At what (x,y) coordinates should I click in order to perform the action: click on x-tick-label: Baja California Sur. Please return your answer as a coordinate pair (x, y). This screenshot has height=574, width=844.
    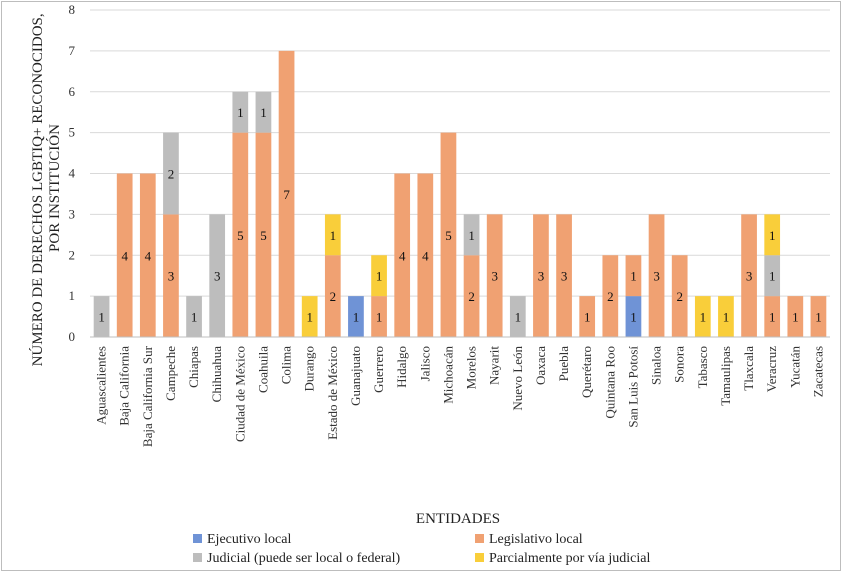
    Looking at the image, I should click on (147, 396).